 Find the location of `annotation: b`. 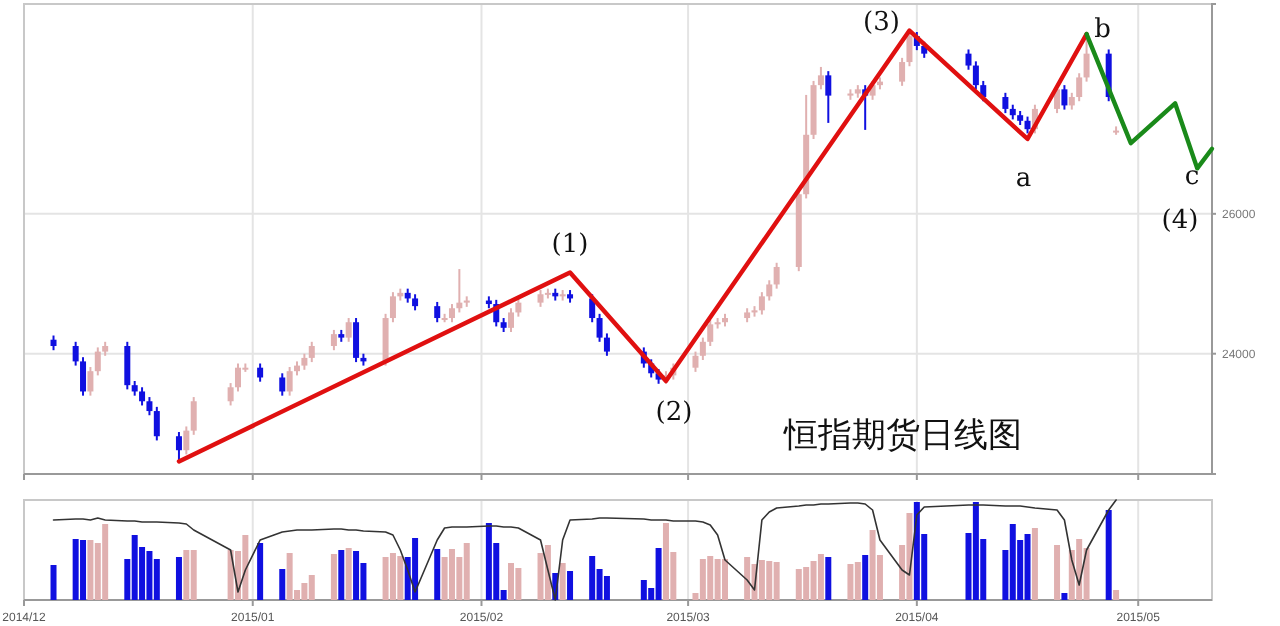

annotation: b is located at coordinates (1102, 30).